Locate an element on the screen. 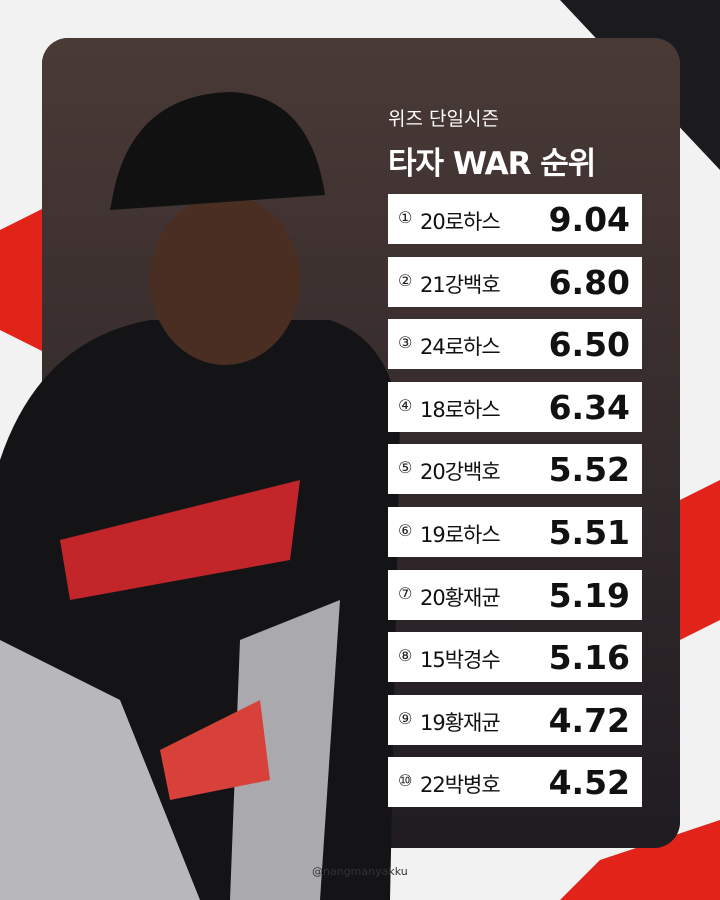 This screenshot has height=900, width=720. player-season: 21강백호 is located at coordinates (460, 284).